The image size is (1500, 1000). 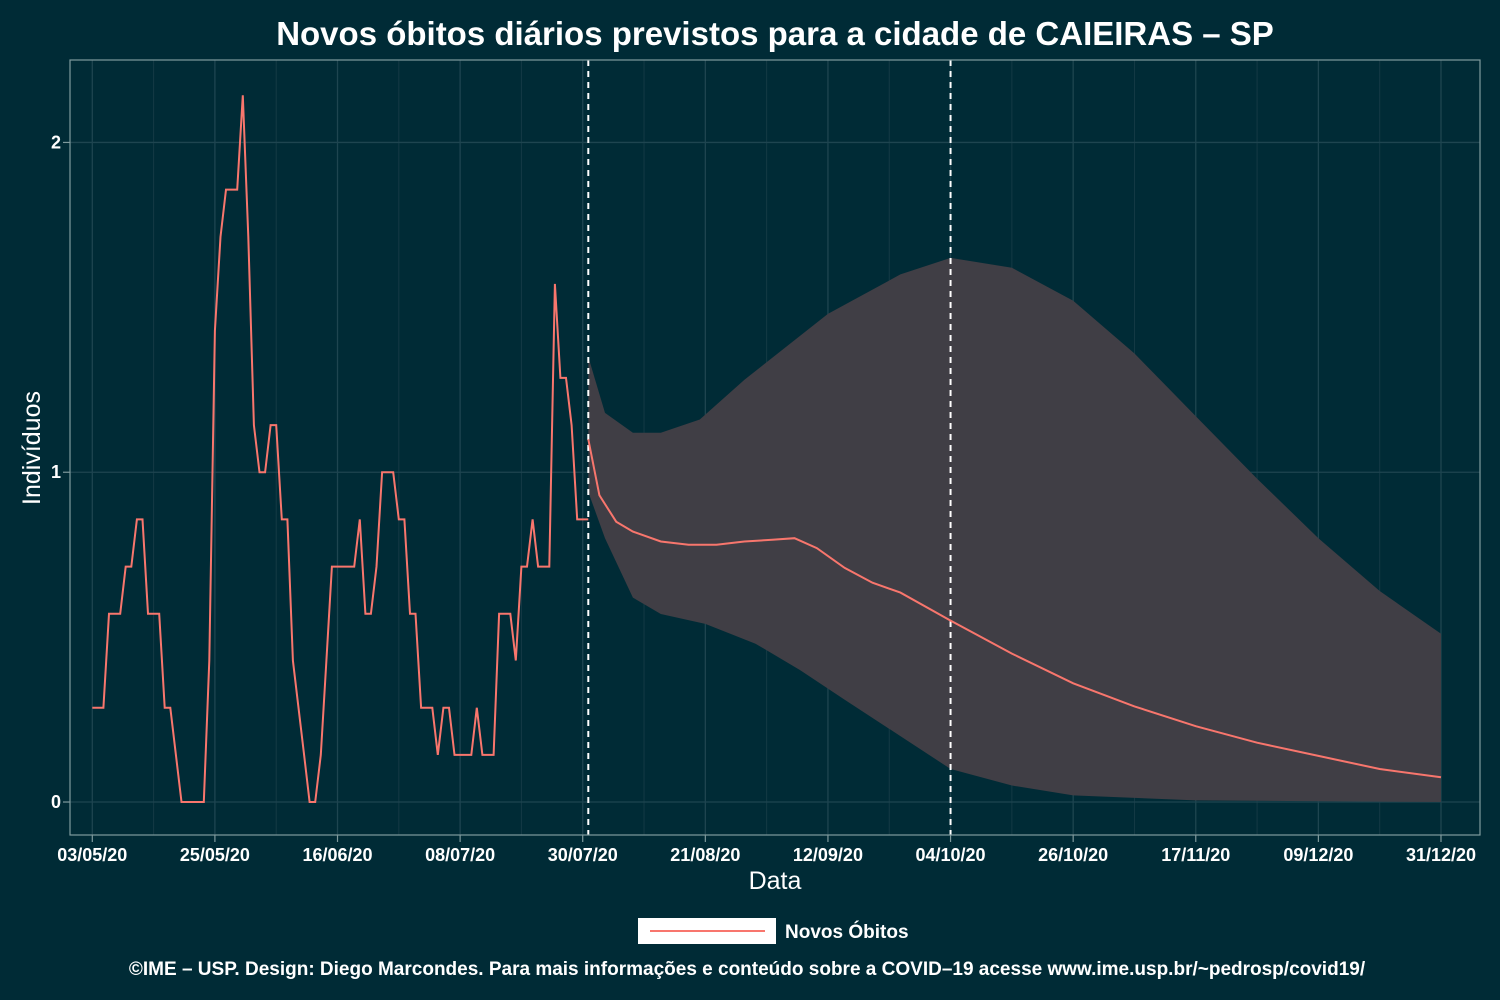 I want to click on legend-label: Novos Óbitos, so click(x=847, y=932).